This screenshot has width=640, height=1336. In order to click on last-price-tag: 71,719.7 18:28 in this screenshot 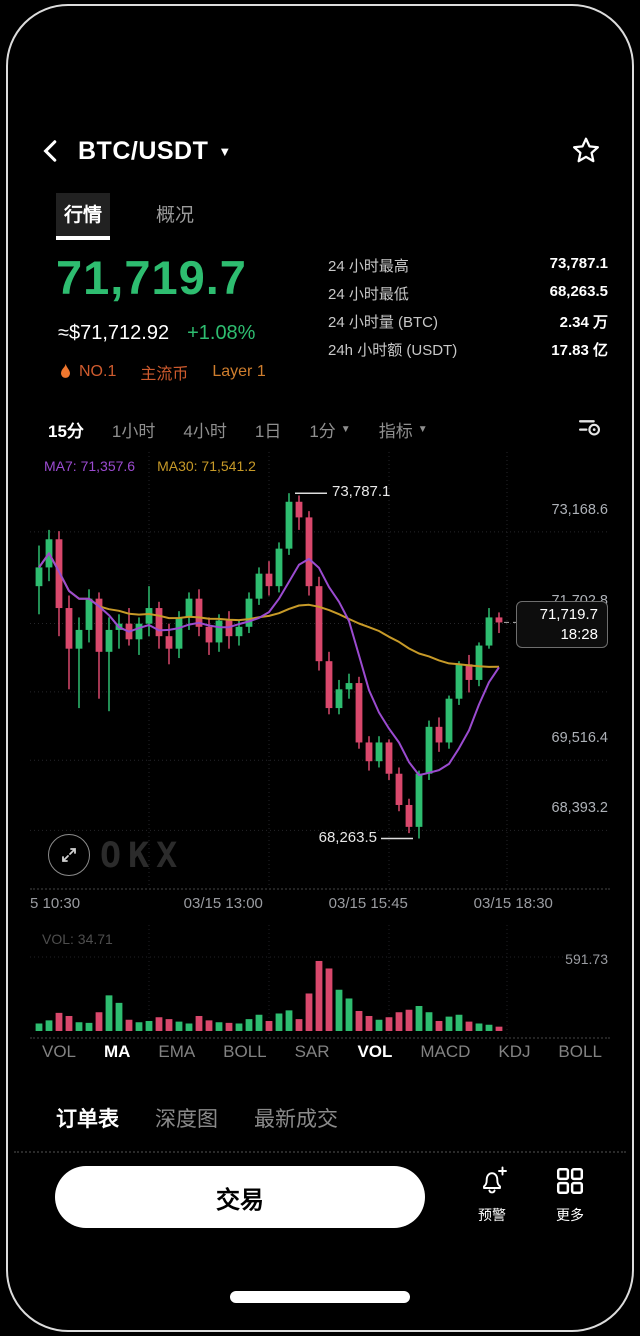, I will do `click(562, 625)`.